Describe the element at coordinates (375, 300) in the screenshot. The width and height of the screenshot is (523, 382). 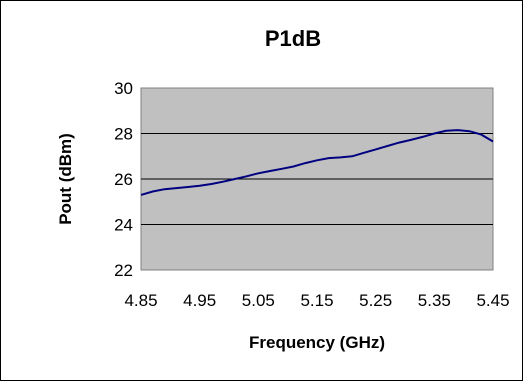
I see `x-tick-label: 5.25` at that location.